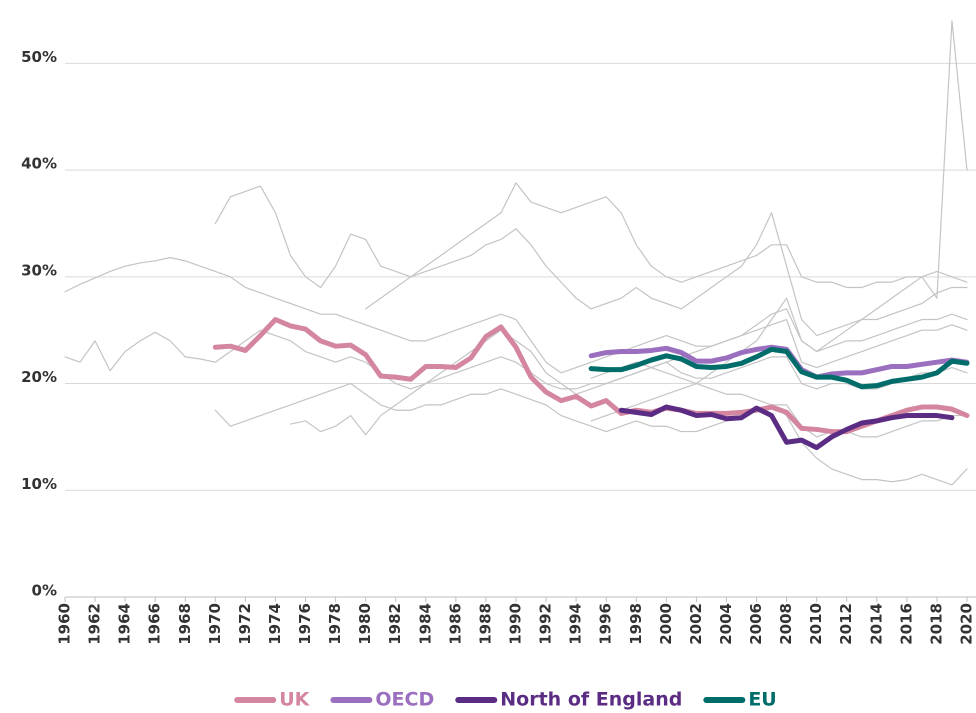 This screenshot has height=713, width=976. Describe the element at coordinates (404, 700) in the screenshot. I see `legend-label: OECD` at that location.